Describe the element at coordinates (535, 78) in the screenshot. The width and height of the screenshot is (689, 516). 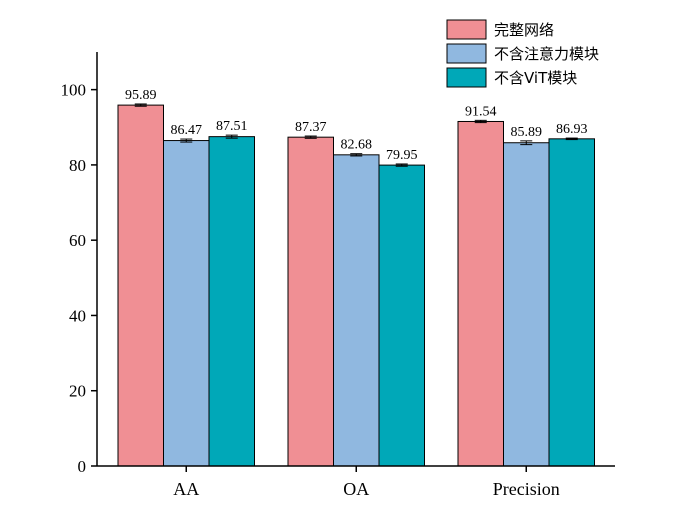
I see `legend-label-3: 不含ViT模块` at that location.